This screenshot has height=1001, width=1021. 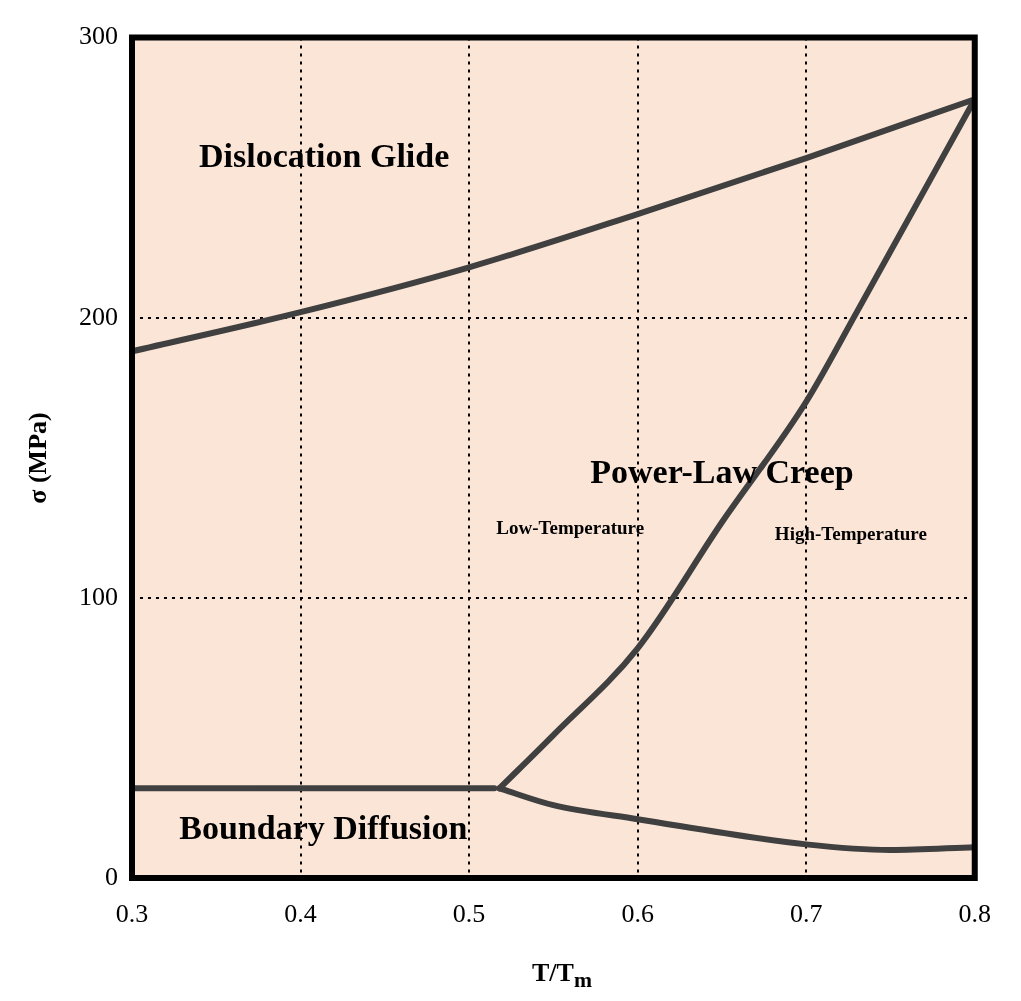 I want to click on annotation: Power-Law Creep, so click(x=722, y=472).